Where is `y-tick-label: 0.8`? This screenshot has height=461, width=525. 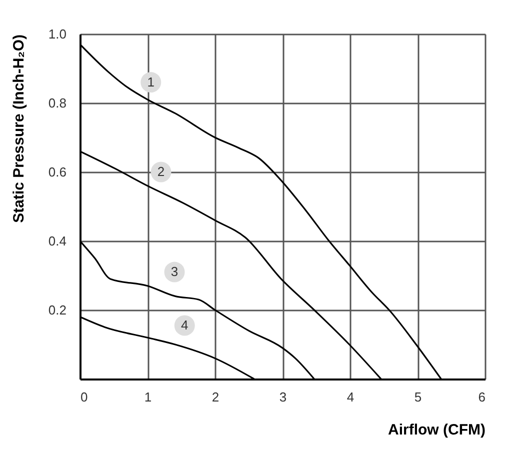
y-tick-label: 0.8 is located at coordinates (57, 103).